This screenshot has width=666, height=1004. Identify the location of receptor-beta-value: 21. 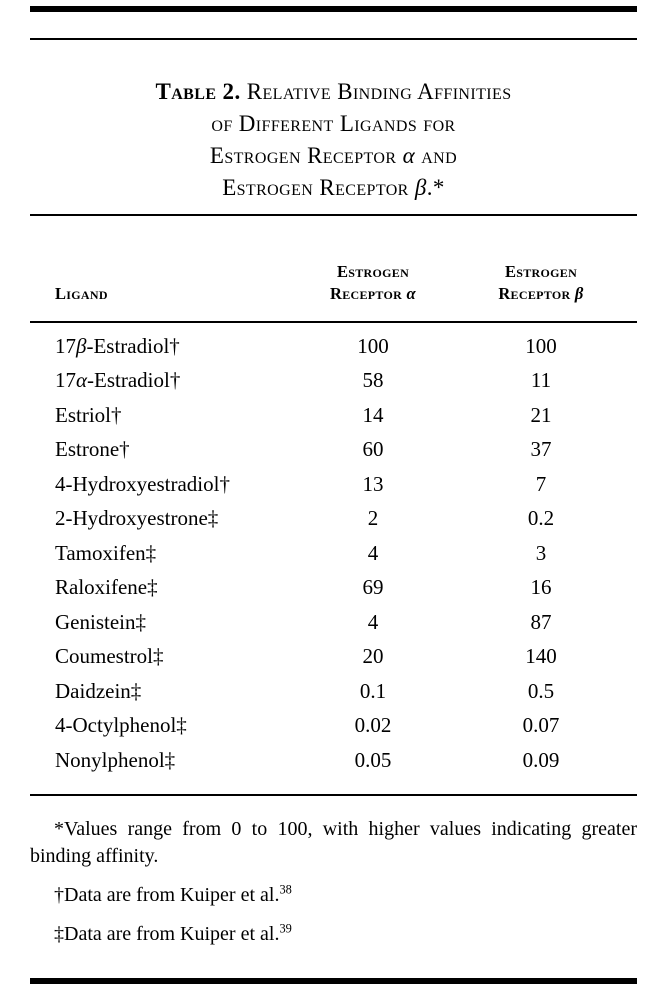
(541, 414).